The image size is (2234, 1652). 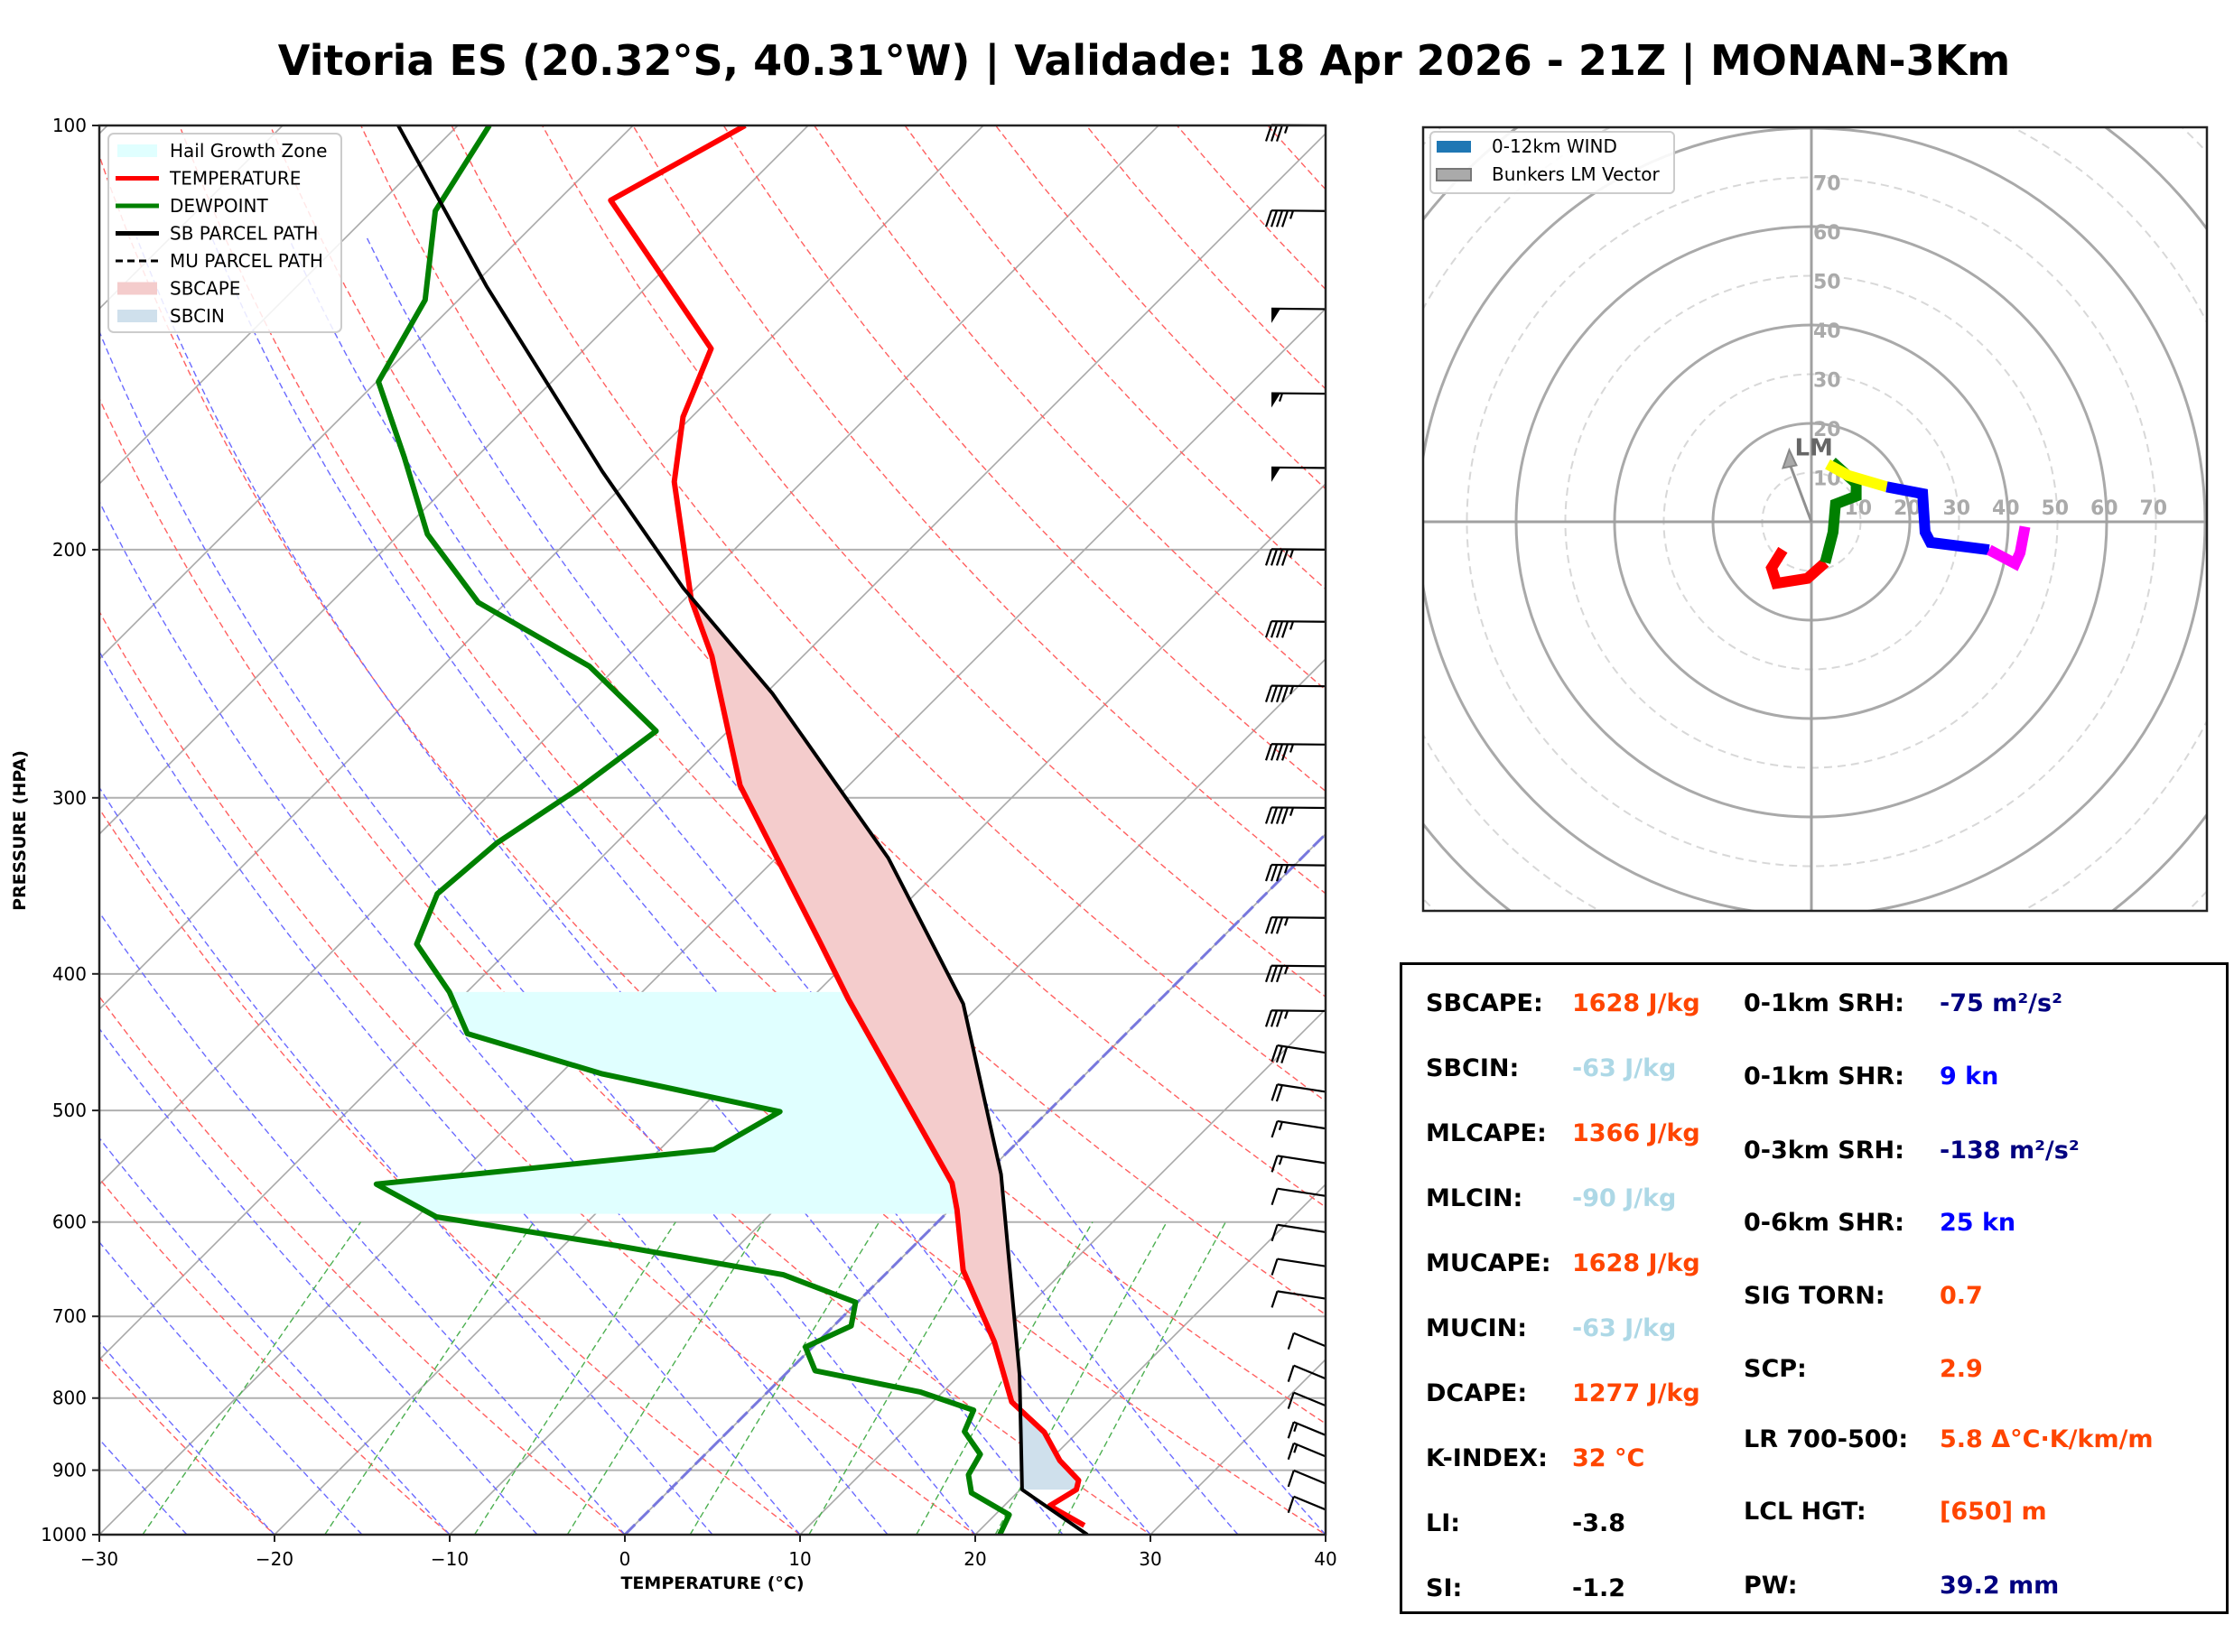 What do you see at coordinates (1969, 1077) in the screenshot?
I see `stat-right-value: 9 kn` at bounding box center [1969, 1077].